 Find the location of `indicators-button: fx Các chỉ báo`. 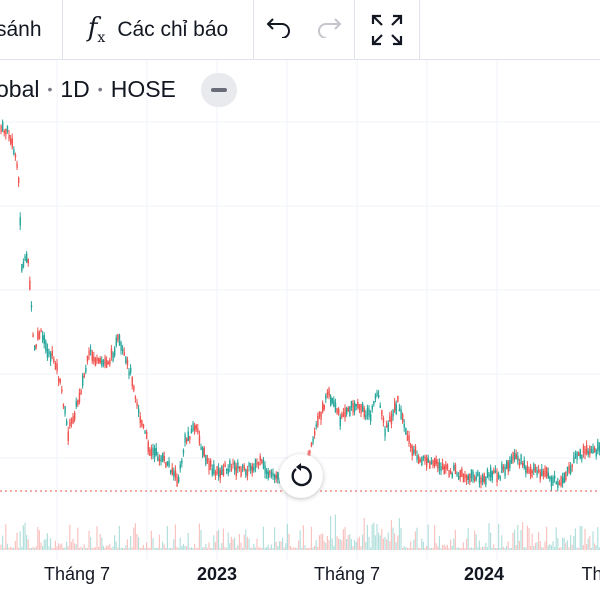

indicators-button: fx Các chỉ báo is located at coordinates (158, 30).